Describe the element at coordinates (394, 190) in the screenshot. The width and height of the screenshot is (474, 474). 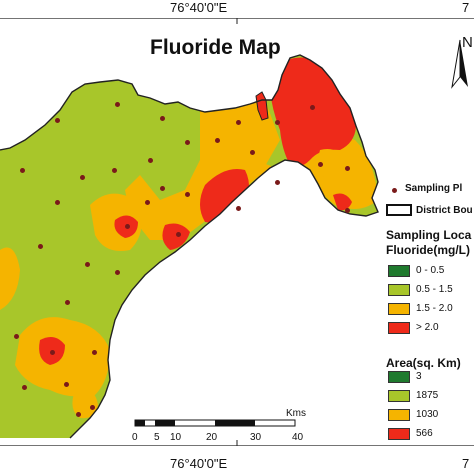
I see `sampling-point-legend-icon` at that location.